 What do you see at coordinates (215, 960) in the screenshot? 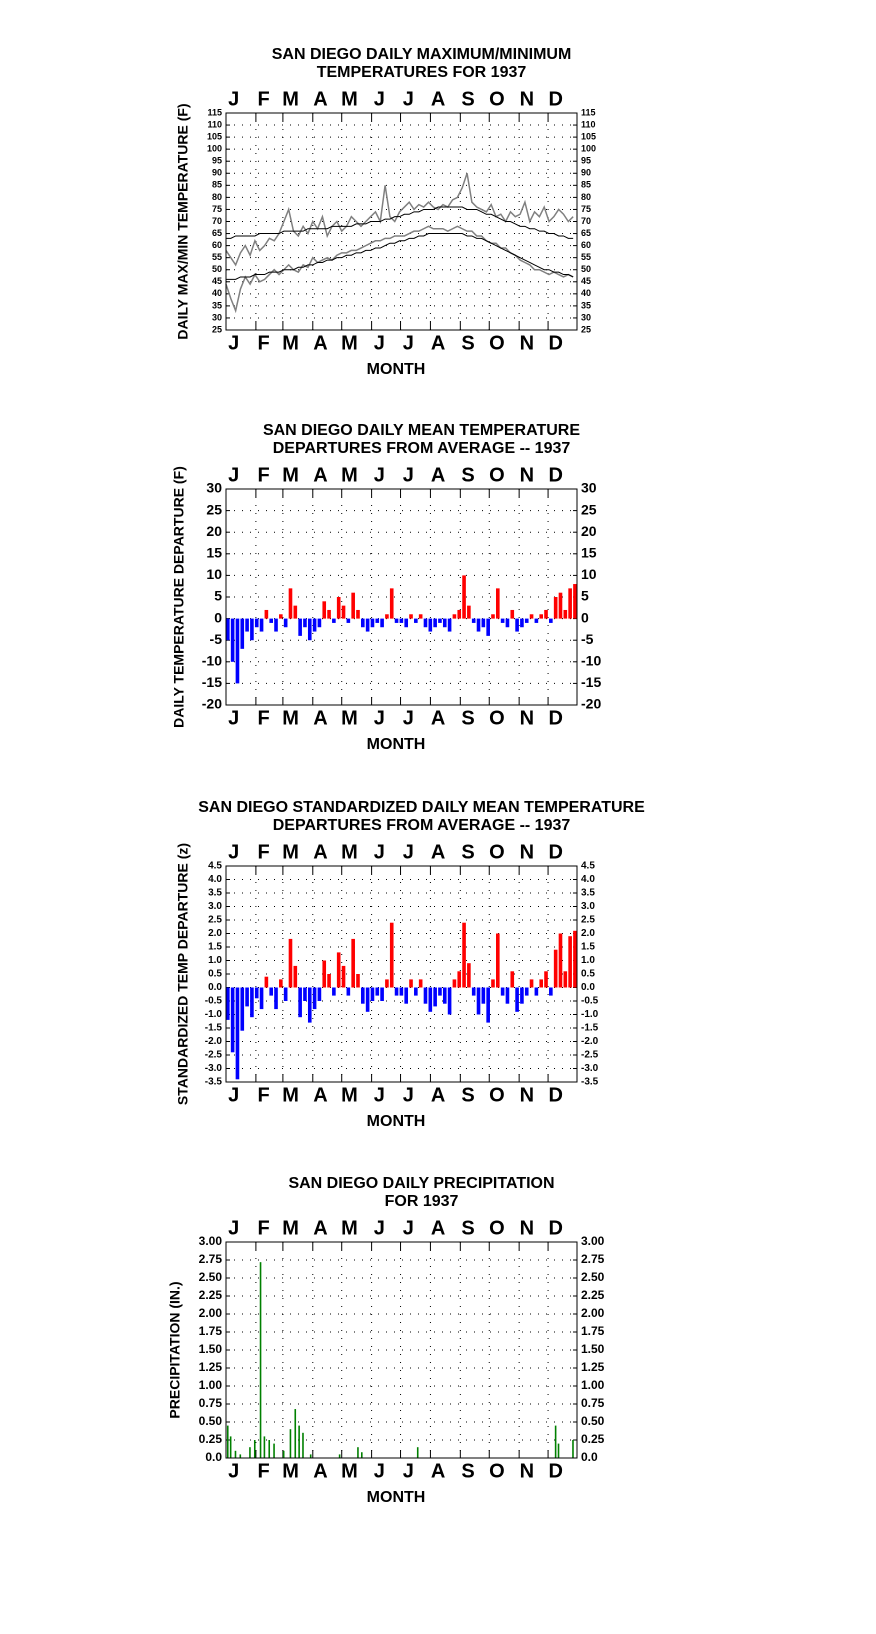
I see `y-tick-label: 1.0` at bounding box center [215, 960].